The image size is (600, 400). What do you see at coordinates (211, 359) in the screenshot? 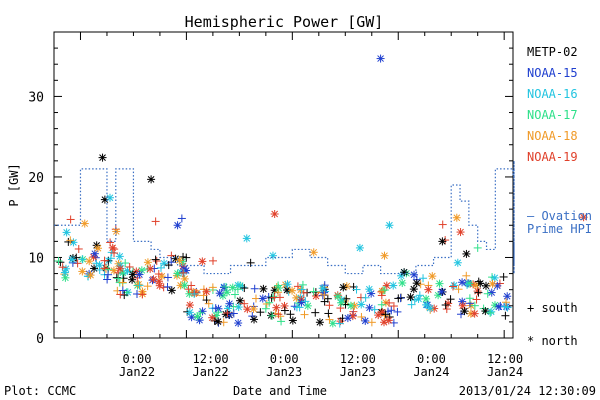
I see `x-tick-time-label: 12:00` at bounding box center [211, 359].